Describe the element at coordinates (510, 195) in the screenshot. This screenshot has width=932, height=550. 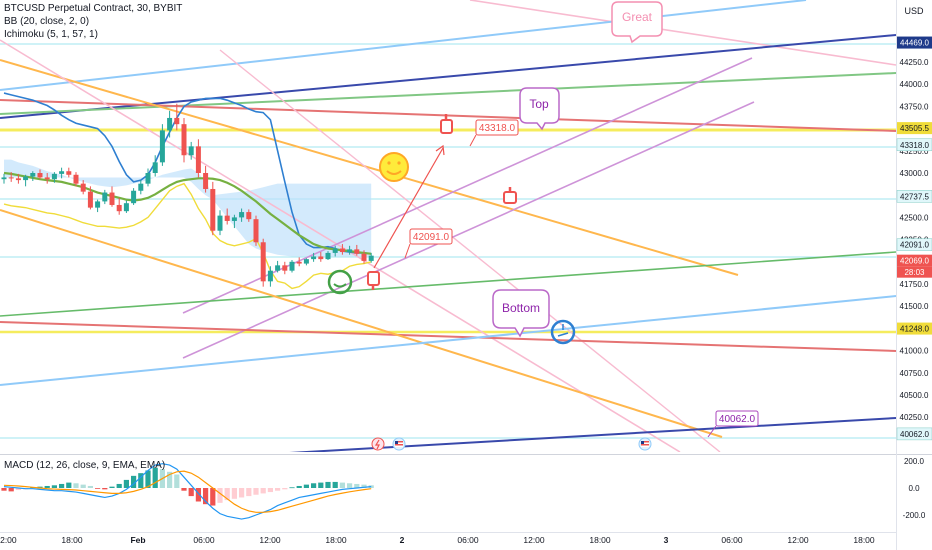
I see `hand-point-icon` at that location.